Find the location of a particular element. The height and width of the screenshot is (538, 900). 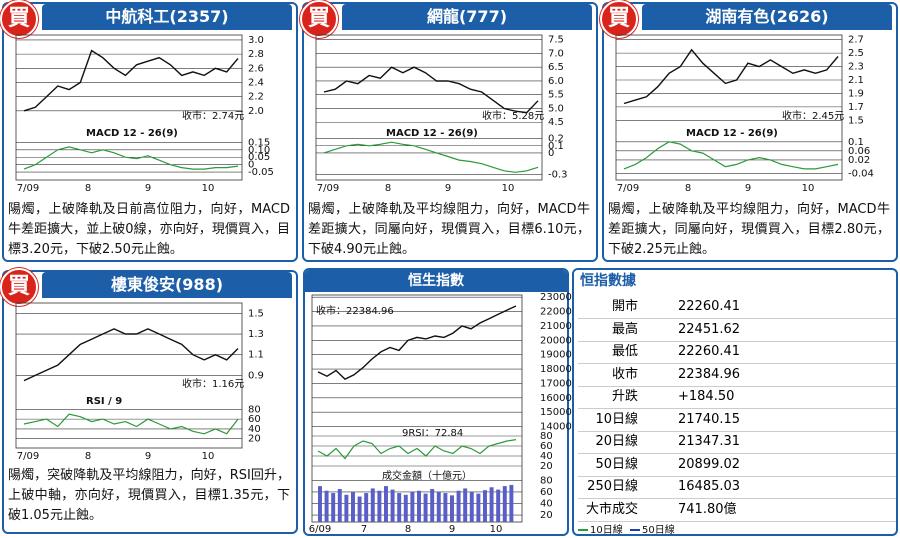

row-label: 最低 is located at coordinates (624, 351).